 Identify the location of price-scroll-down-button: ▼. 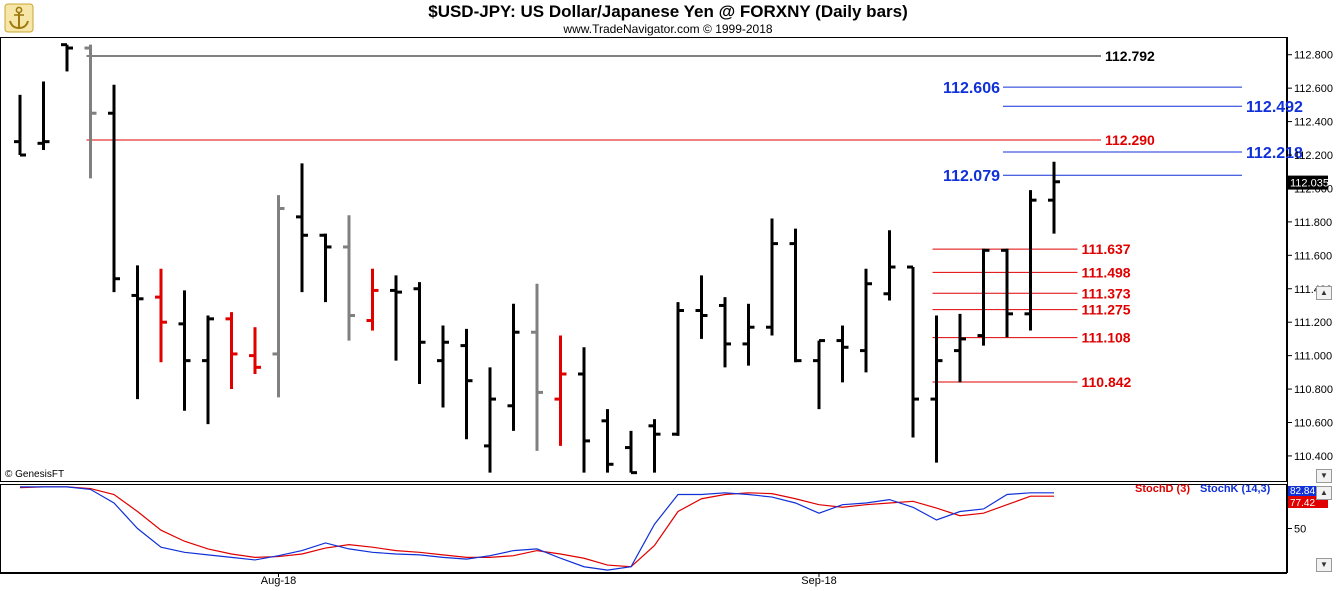
(1324, 476).